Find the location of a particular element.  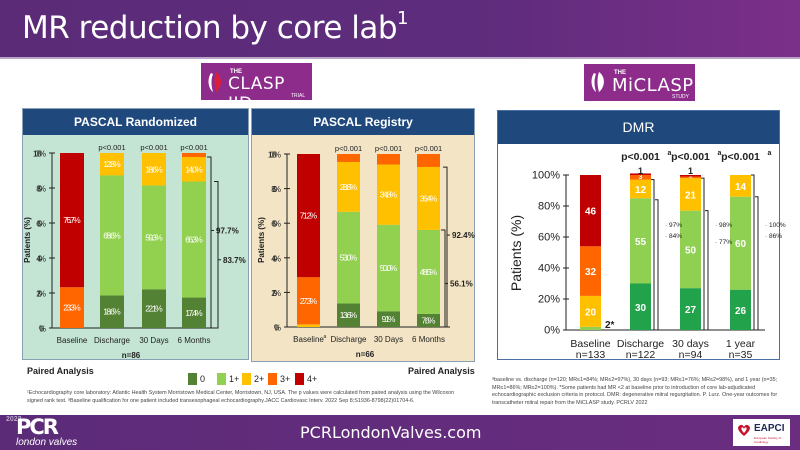

data-label: 7.6% is located at coordinates (429, 320).